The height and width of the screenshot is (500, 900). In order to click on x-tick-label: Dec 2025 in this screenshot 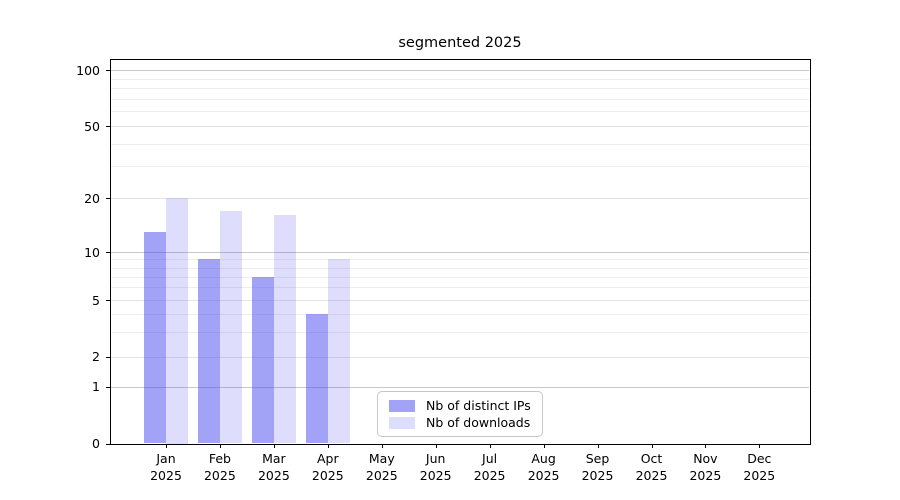, I will do `click(759, 467)`.